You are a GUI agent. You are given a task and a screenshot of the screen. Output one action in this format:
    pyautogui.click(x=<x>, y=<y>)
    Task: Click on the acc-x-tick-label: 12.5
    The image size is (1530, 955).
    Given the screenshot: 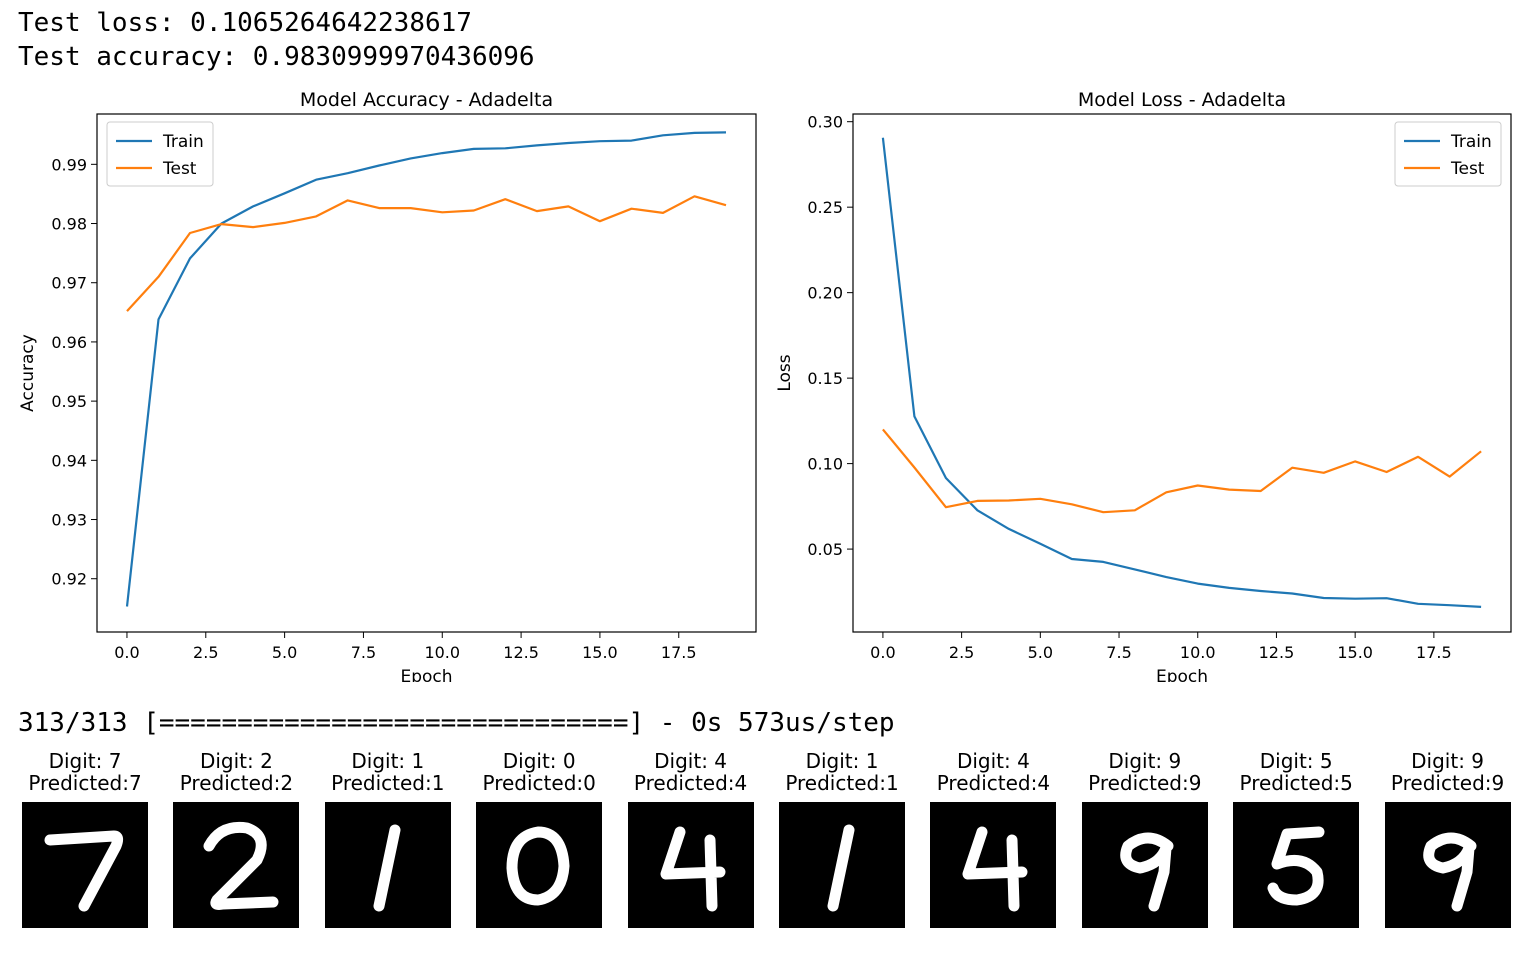 What is the action you would take?
    pyautogui.click(x=521, y=652)
    